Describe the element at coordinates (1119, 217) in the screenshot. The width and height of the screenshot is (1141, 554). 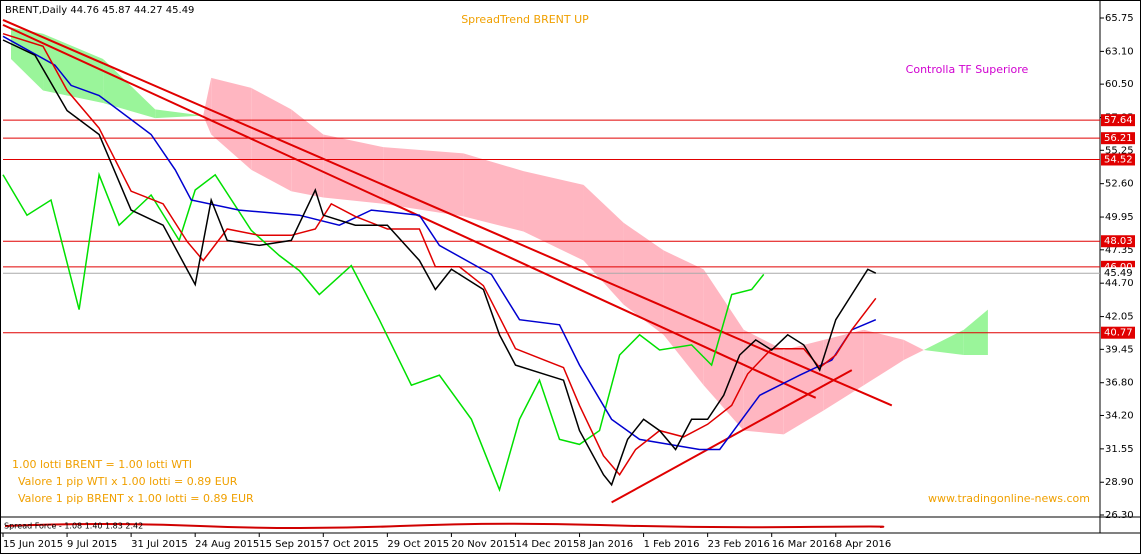
I see `y-tick-label: 49.95` at that location.